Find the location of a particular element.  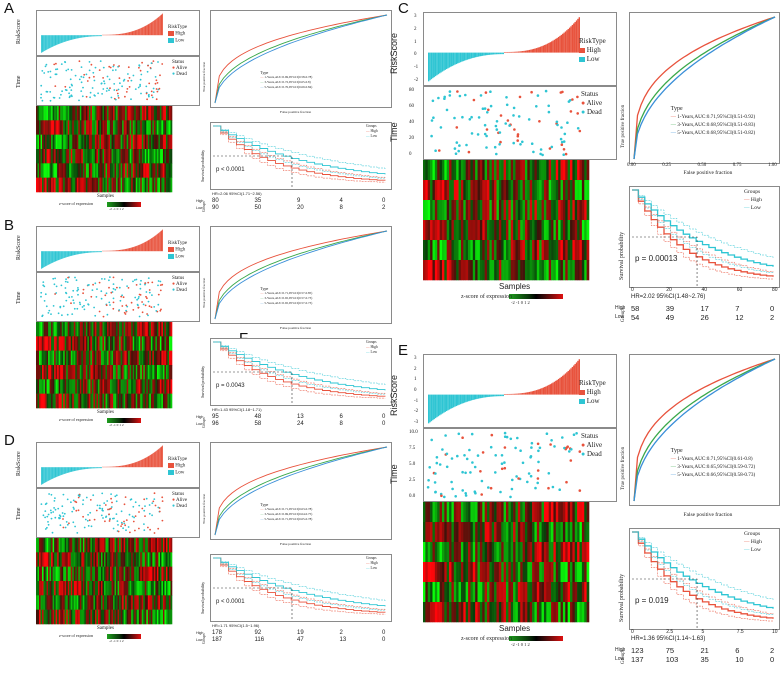

risk-count: 13 is located at coordinates (300, 417).